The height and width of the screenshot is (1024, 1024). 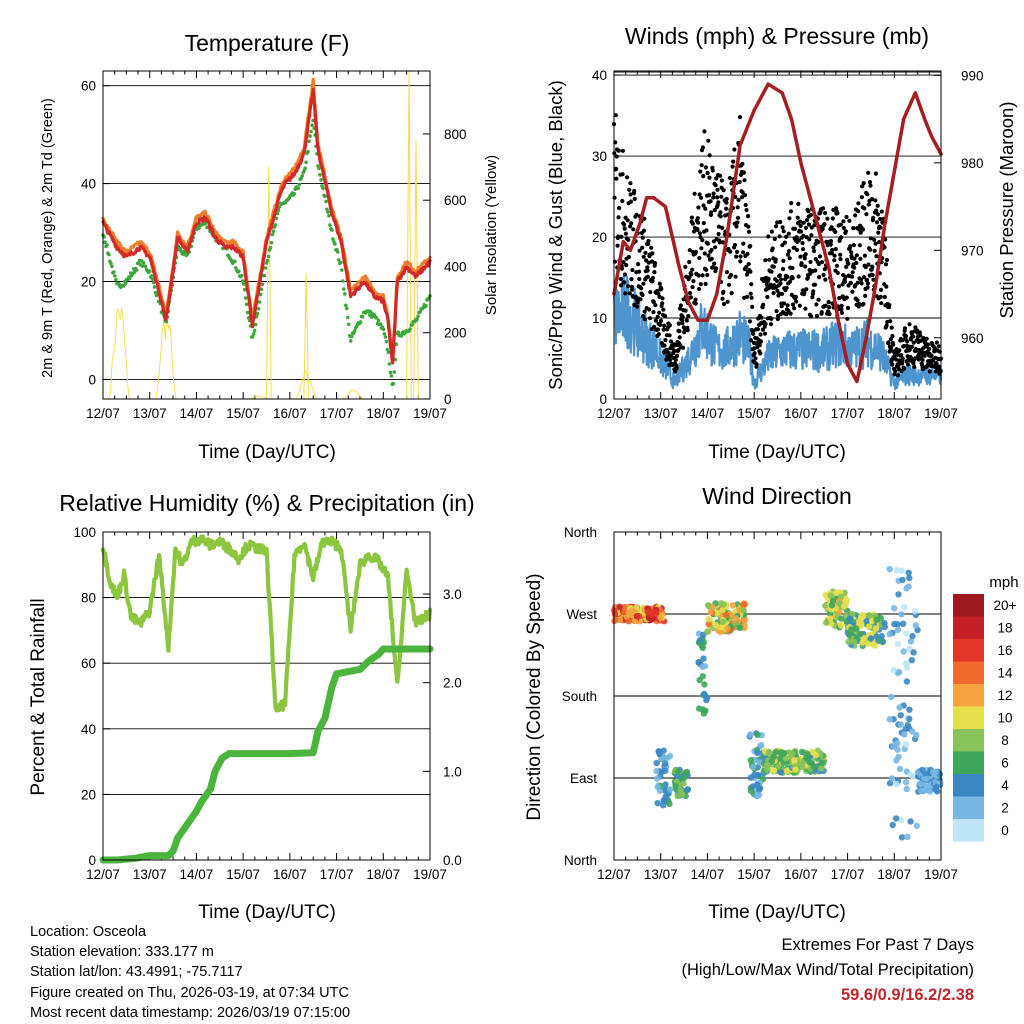 What do you see at coordinates (972, 75) in the screenshot?
I see `winds-y2tick-label: 990` at bounding box center [972, 75].